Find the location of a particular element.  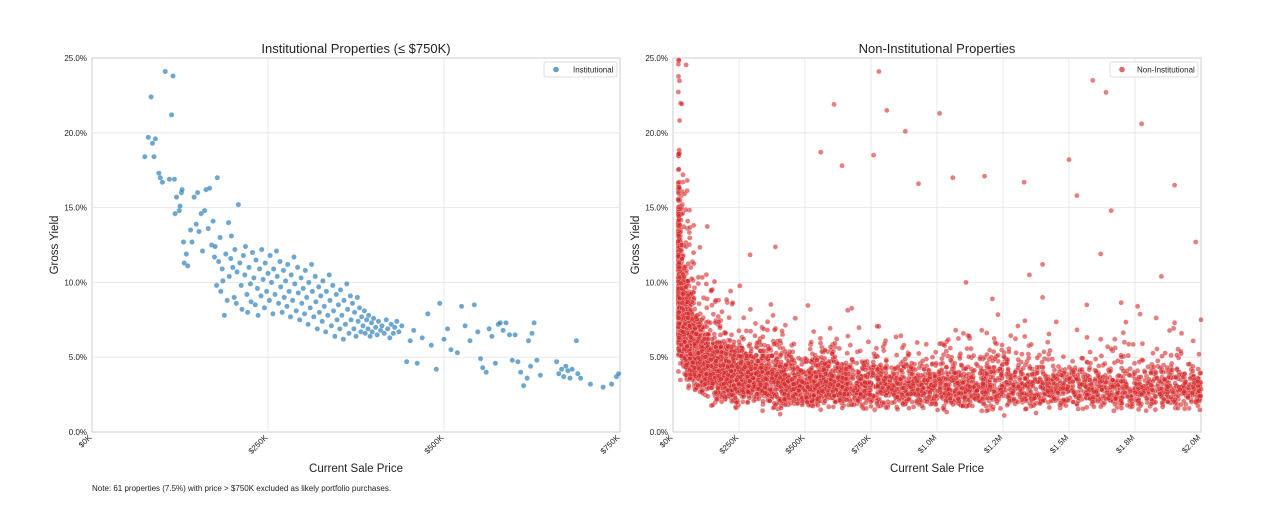

x-tick-label: $500K is located at coordinates (434, 444).